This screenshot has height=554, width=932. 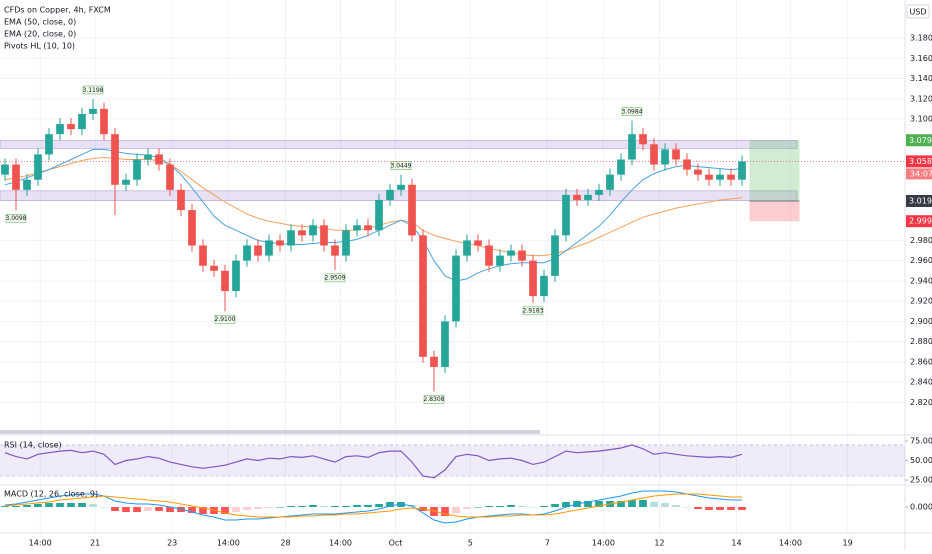 I want to click on pivot-label: 3.0449, so click(x=401, y=166).